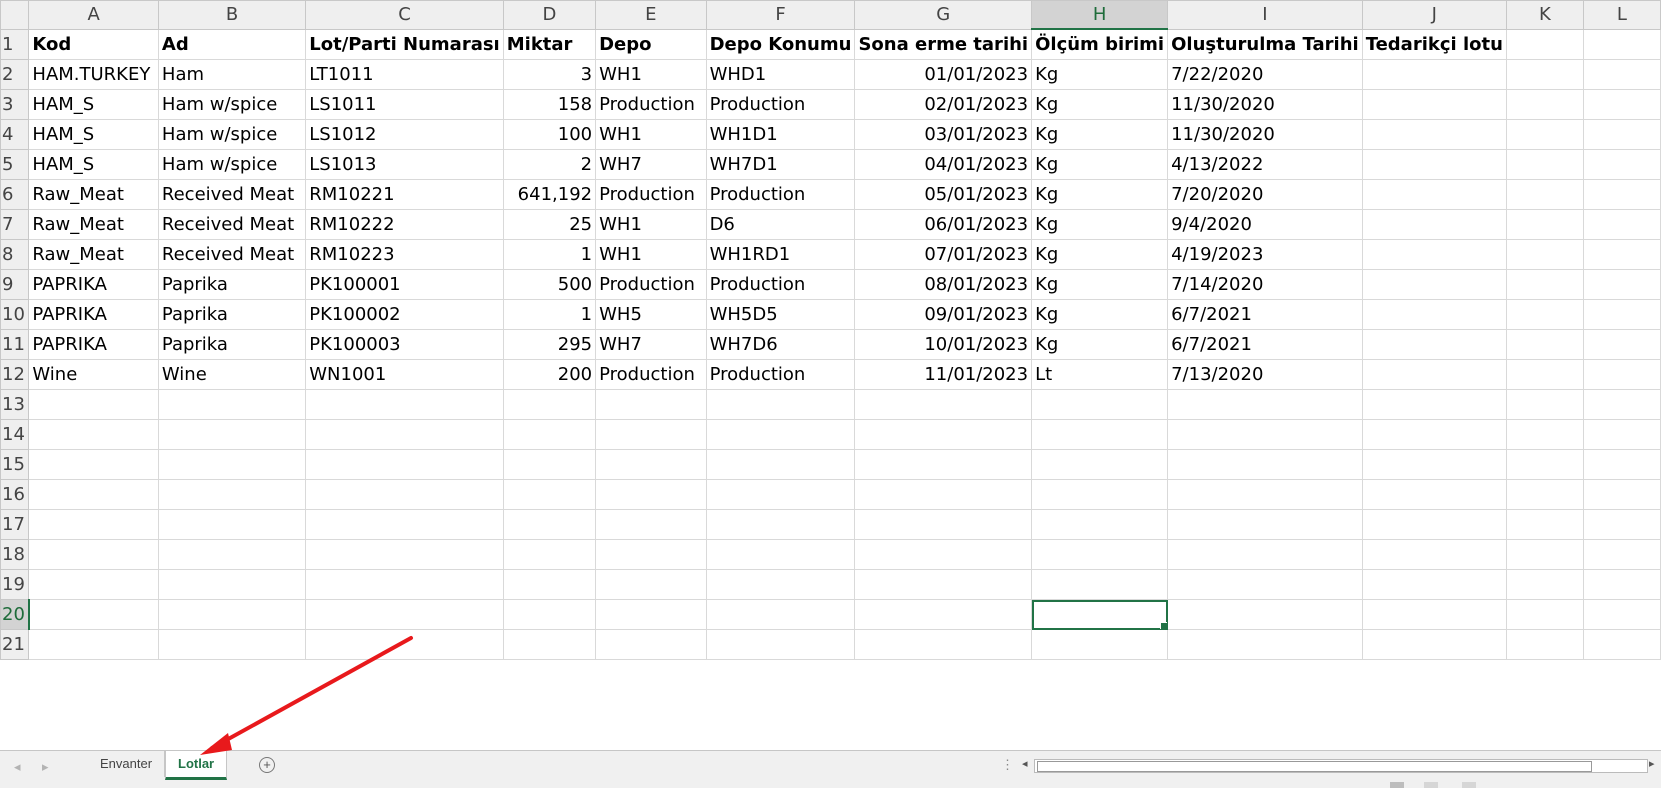 The height and width of the screenshot is (788, 1661). What do you see at coordinates (93, 44) in the screenshot?
I see `cell-a1: Kod` at bounding box center [93, 44].